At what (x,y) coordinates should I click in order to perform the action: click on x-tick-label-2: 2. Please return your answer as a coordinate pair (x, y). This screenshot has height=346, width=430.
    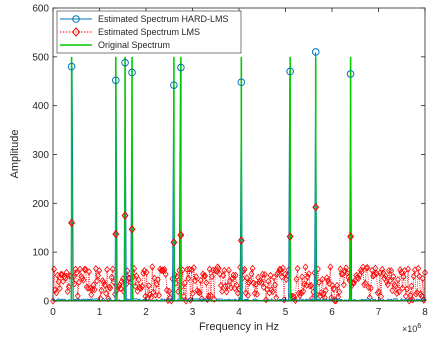
    Looking at the image, I should click on (146, 312).